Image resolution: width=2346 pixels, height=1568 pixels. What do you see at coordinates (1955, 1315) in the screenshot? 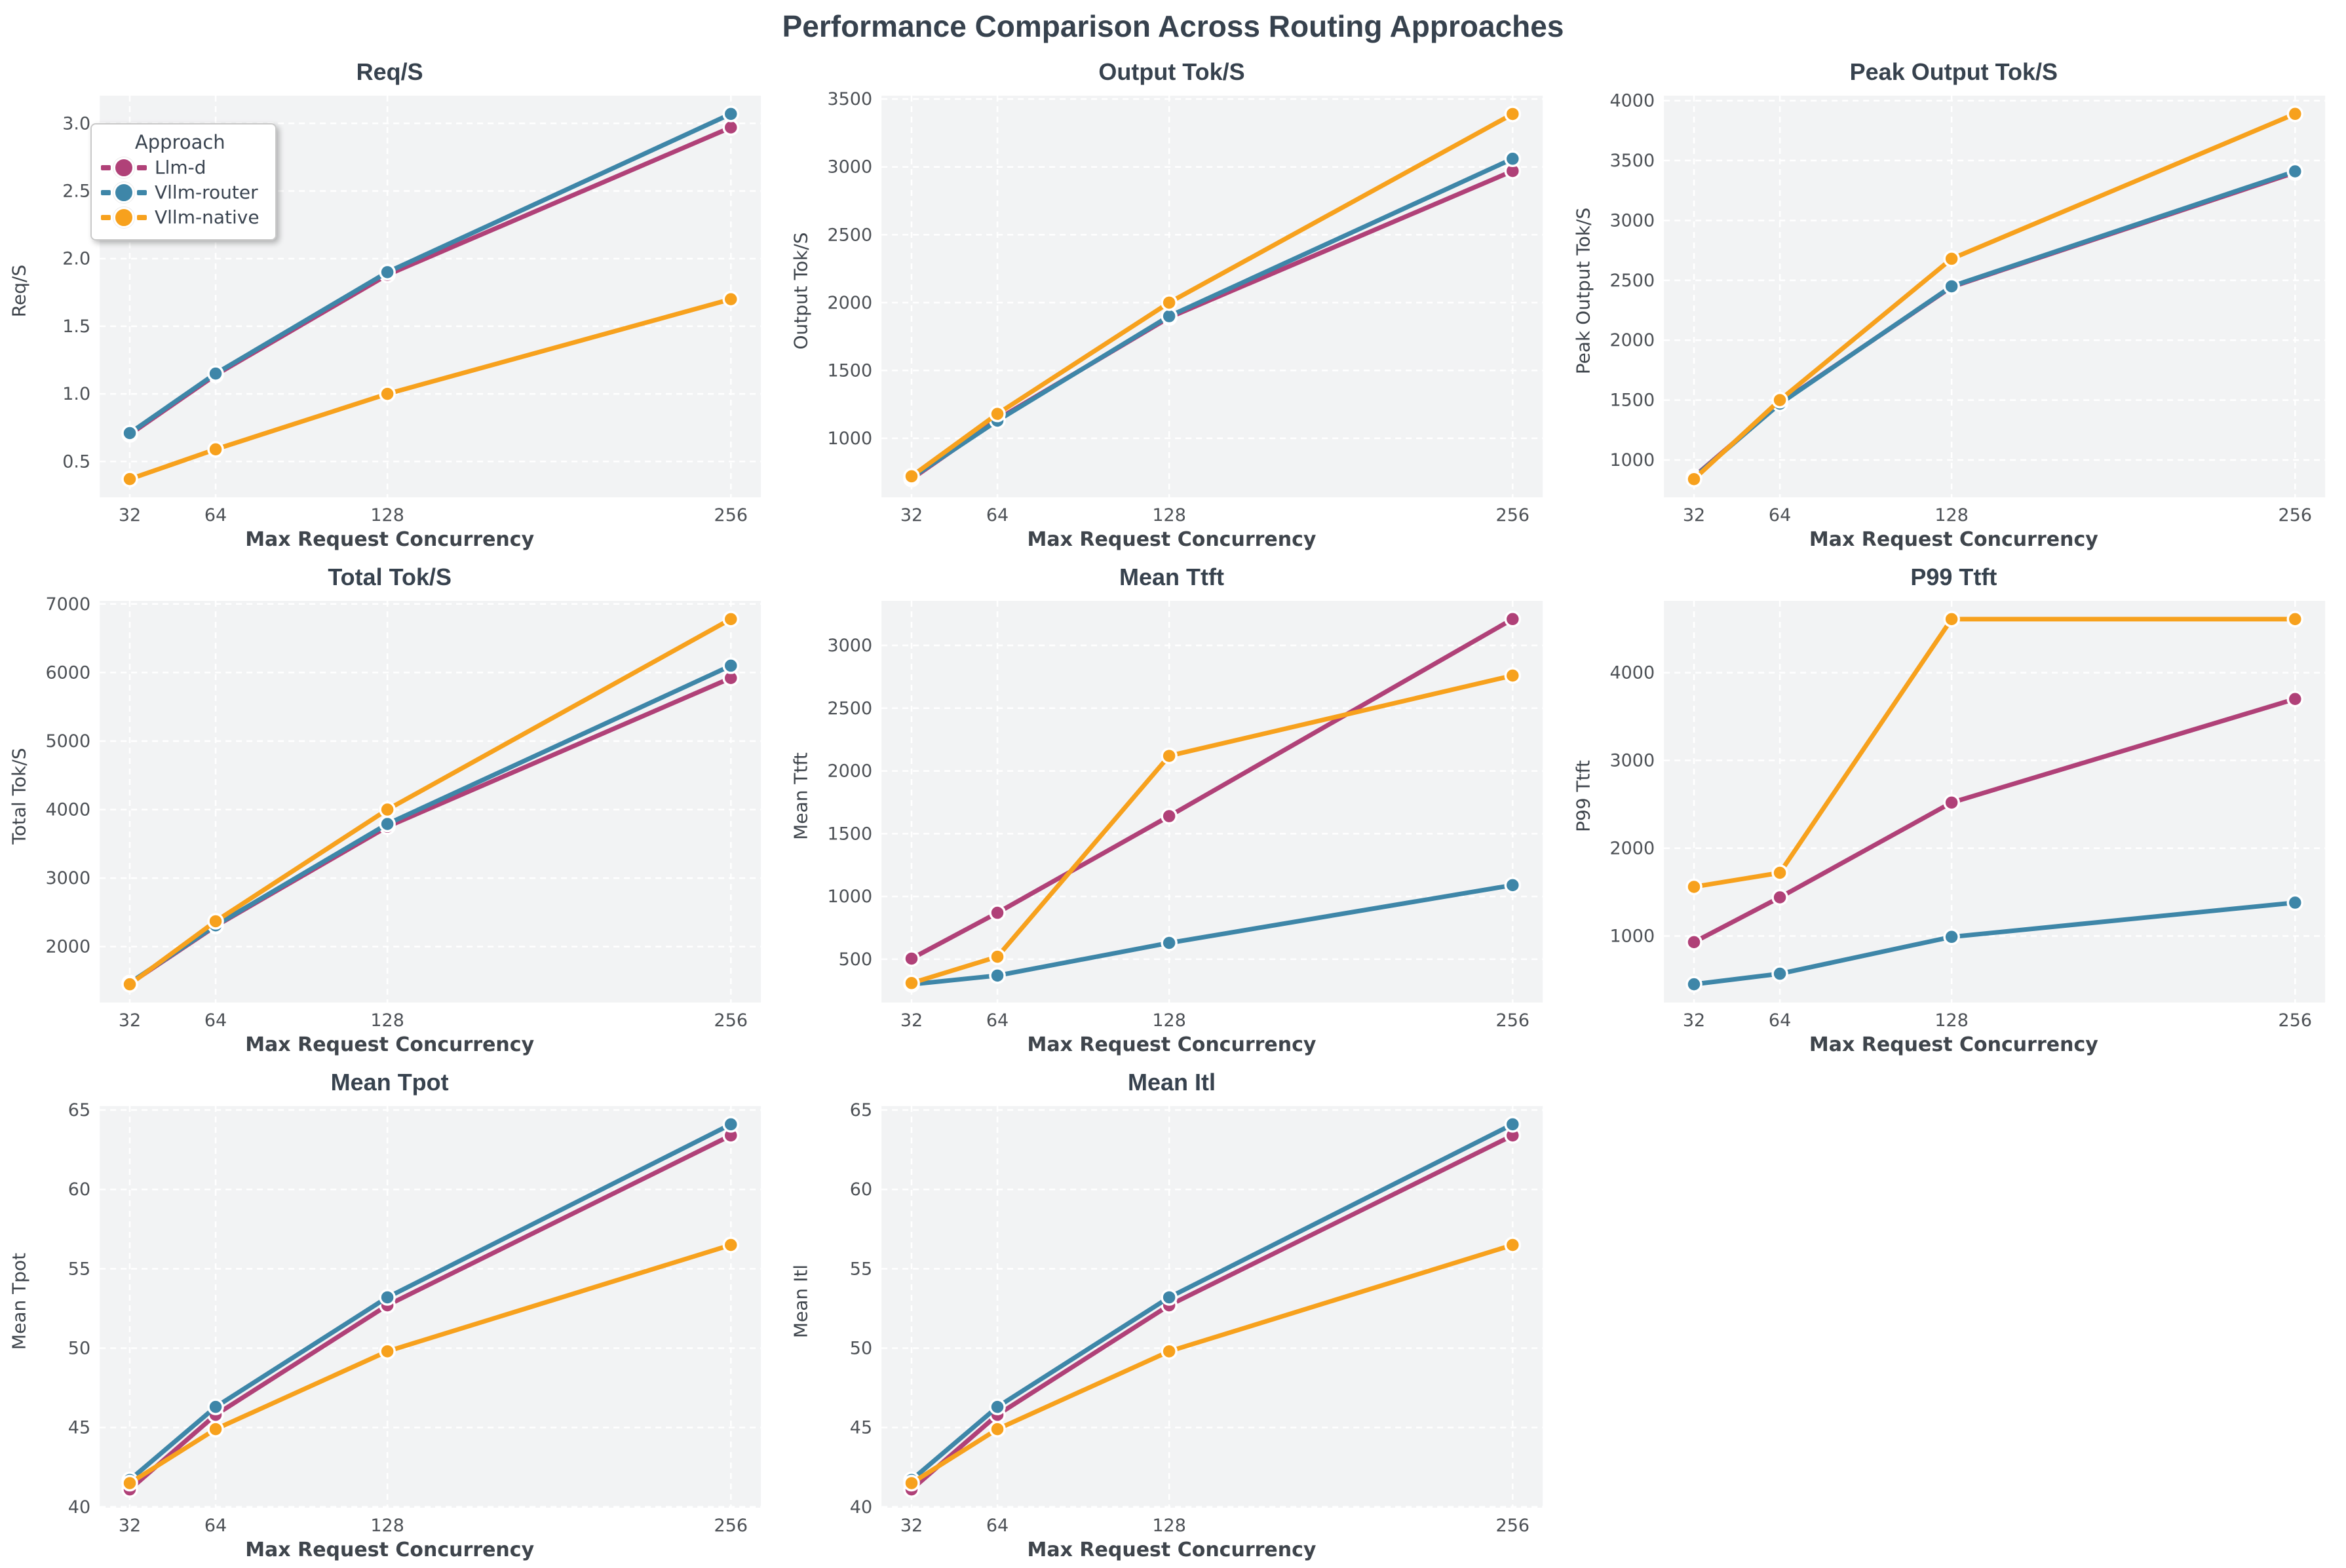
I see `empty-cell` at bounding box center [1955, 1315].